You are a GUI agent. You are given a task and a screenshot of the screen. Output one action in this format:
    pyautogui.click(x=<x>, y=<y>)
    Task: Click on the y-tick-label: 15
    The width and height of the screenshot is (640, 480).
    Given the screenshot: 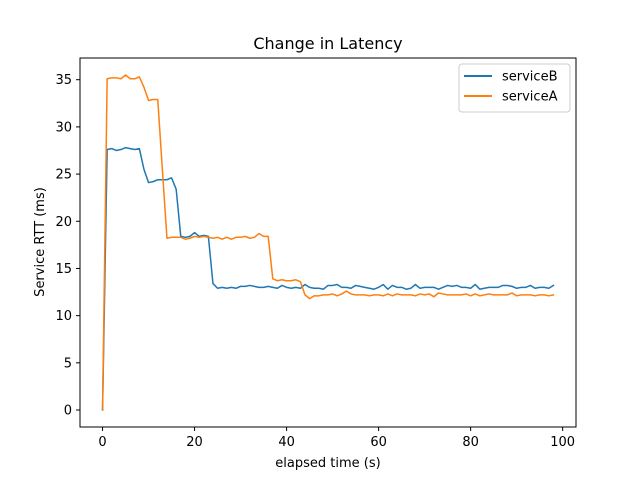 What is the action you would take?
    pyautogui.click(x=63, y=269)
    